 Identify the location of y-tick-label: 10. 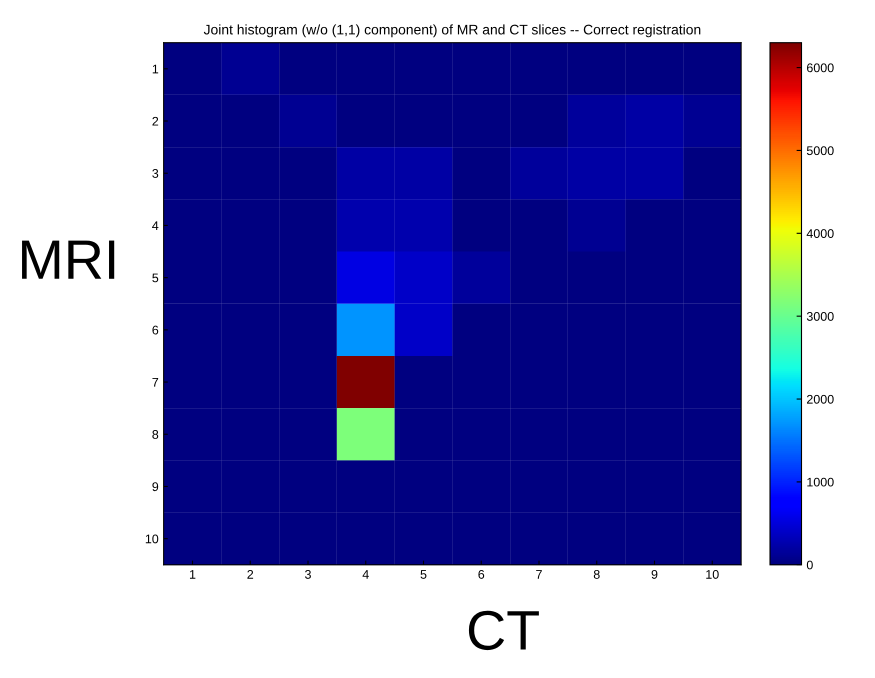
(152, 539).